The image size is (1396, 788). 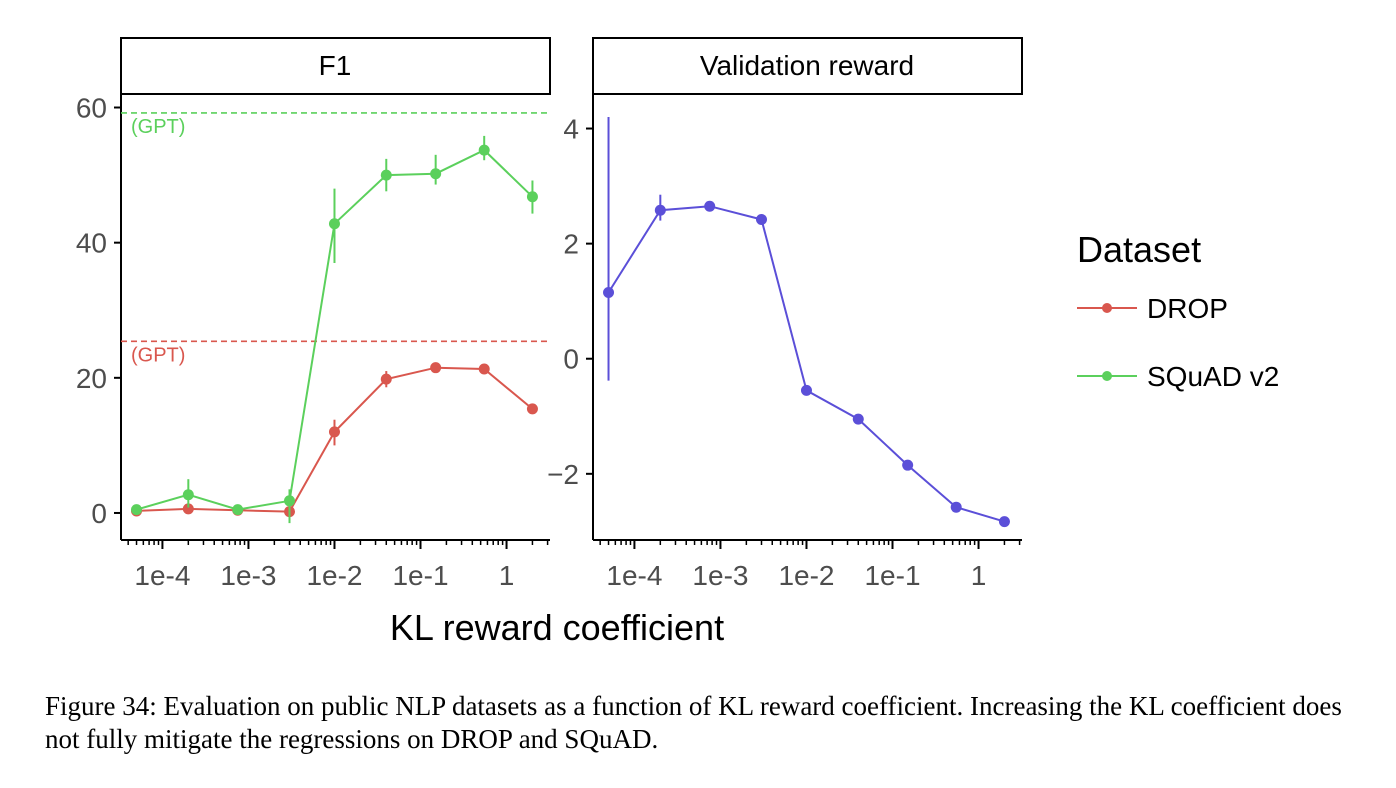 What do you see at coordinates (91, 243) in the screenshot?
I see `f1-y-tick-label: 40` at bounding box center [91, 243].